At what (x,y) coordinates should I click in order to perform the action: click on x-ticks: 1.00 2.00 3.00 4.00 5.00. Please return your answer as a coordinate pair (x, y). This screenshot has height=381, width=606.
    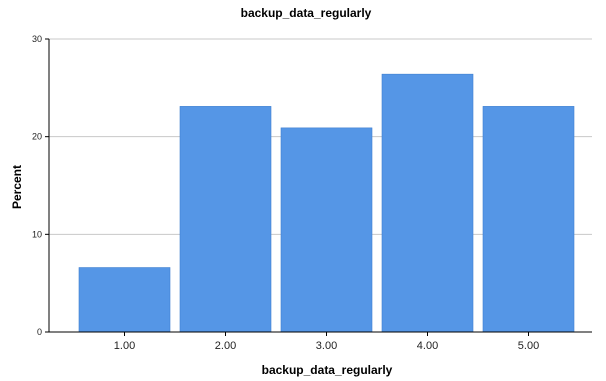
    Looking at the image, I should click on (326, 342).